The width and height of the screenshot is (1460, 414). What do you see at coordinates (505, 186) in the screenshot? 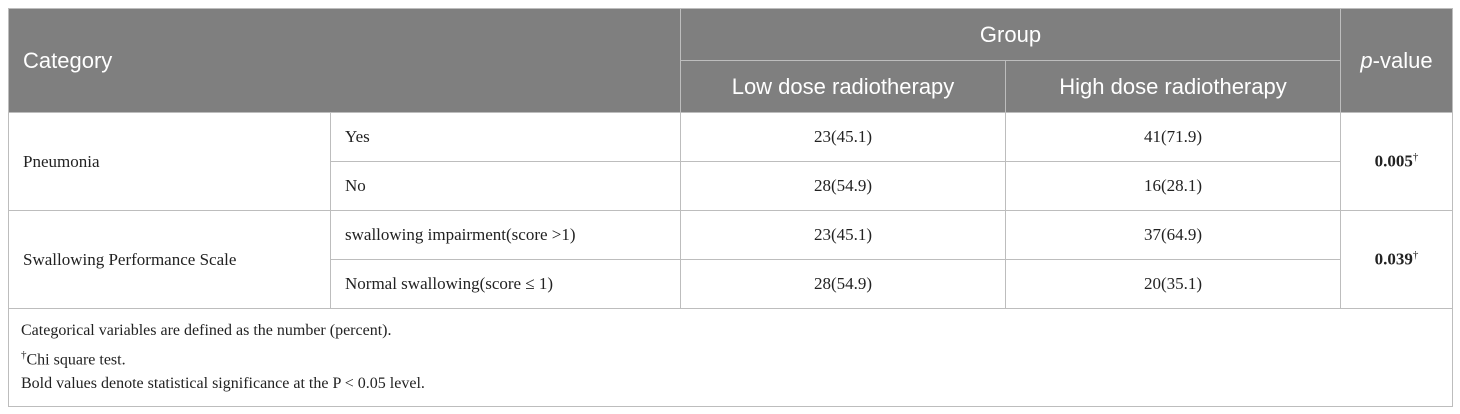
I see `item-label: No` at bounding box center [505, 186].